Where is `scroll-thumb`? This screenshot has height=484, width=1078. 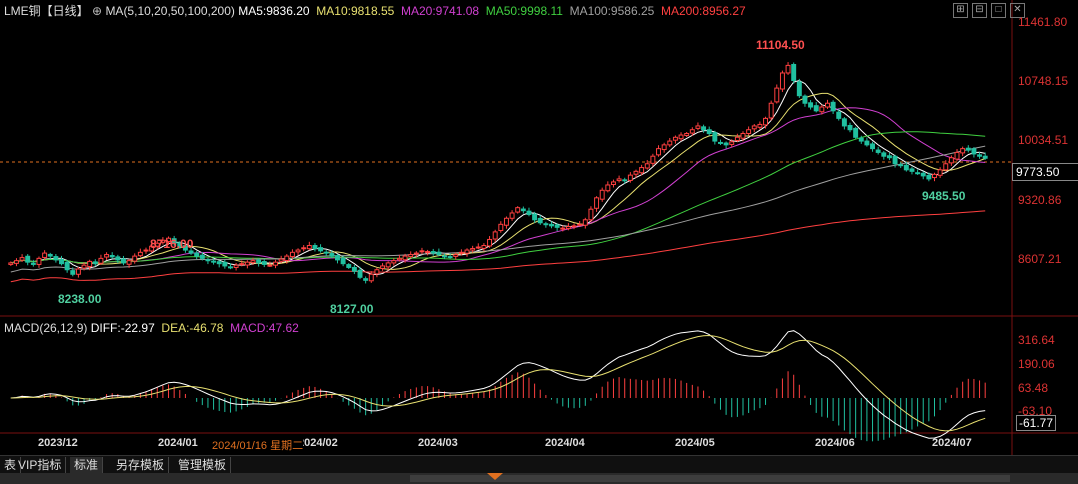
scroll-thumb is located at coordinates (710, 478).